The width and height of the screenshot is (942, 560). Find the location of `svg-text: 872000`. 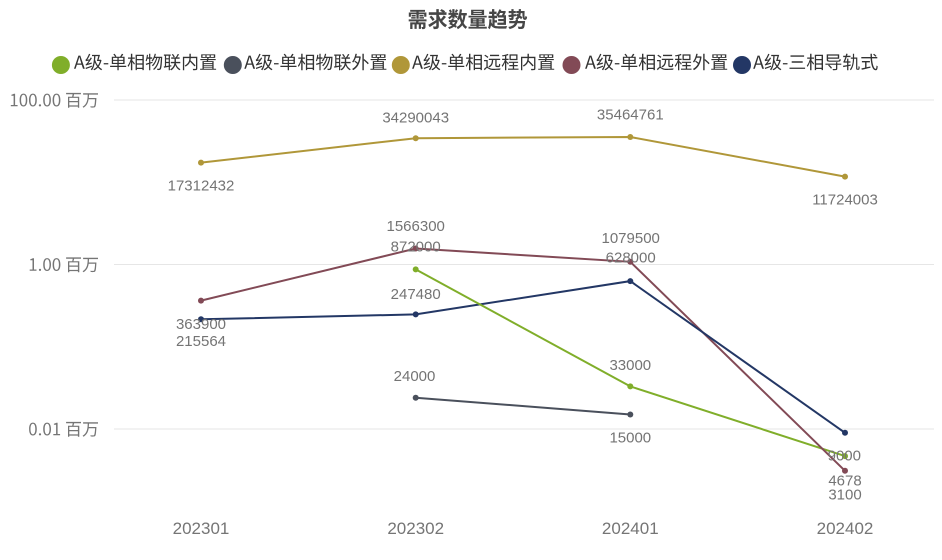

svg-text: 872000 is located at coordinates (416, 247).